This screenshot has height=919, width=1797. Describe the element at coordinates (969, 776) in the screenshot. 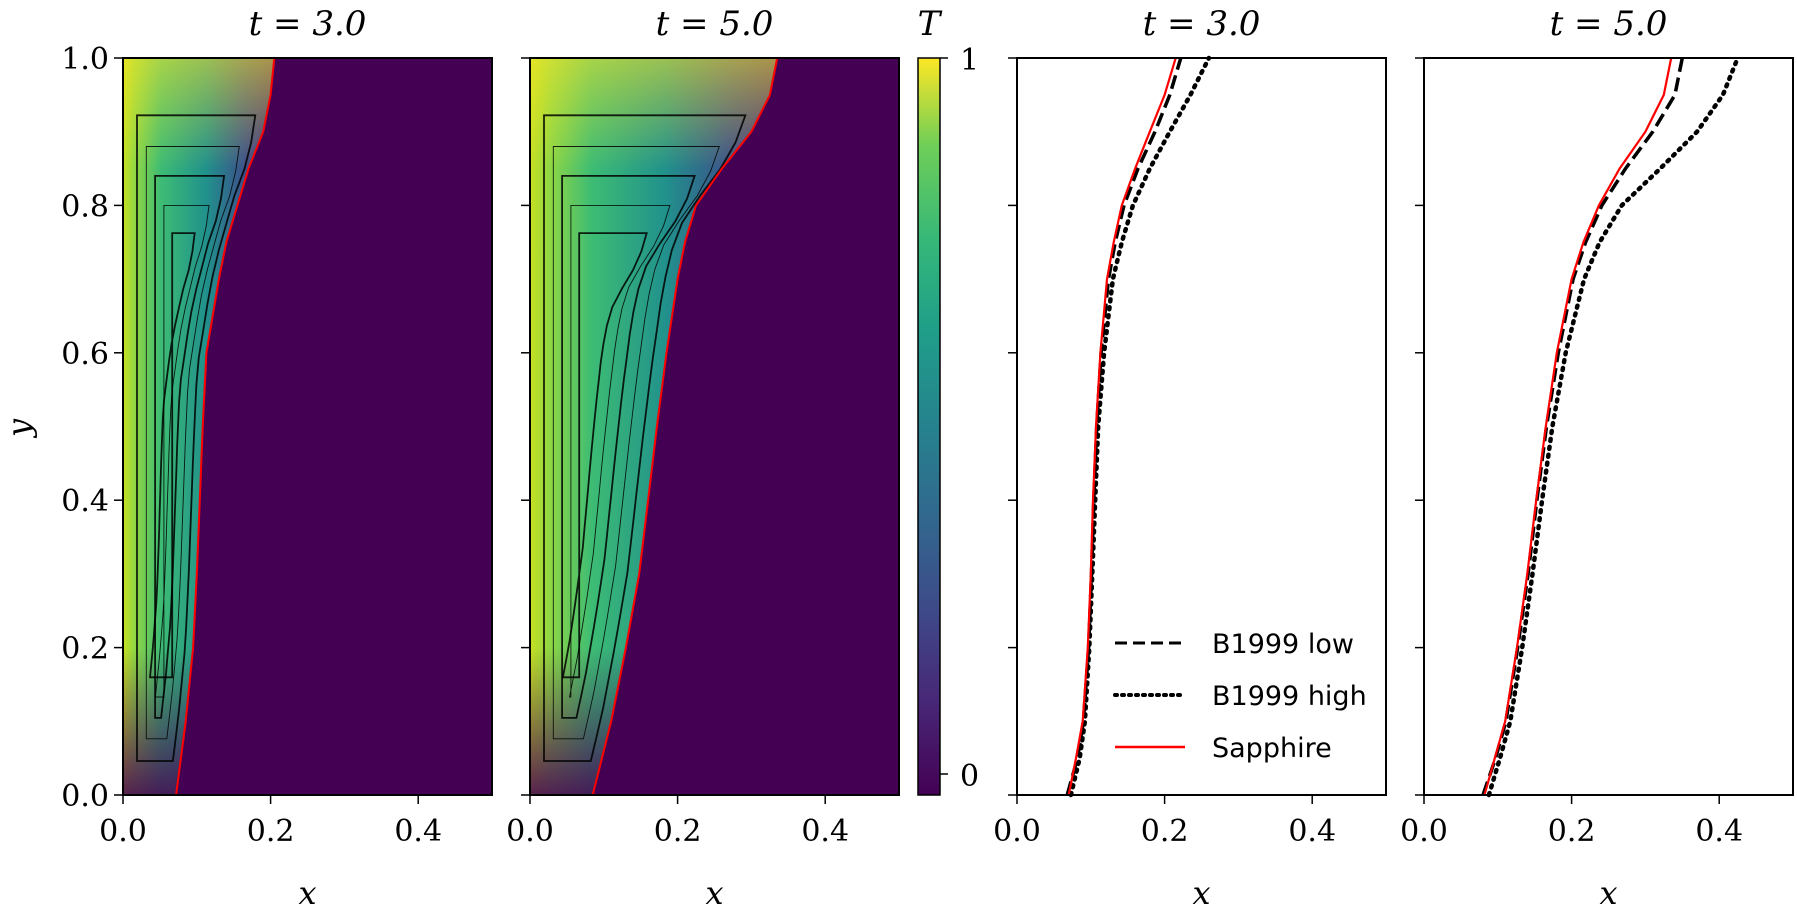

I see `colorbar-min-label: 0` at that location.